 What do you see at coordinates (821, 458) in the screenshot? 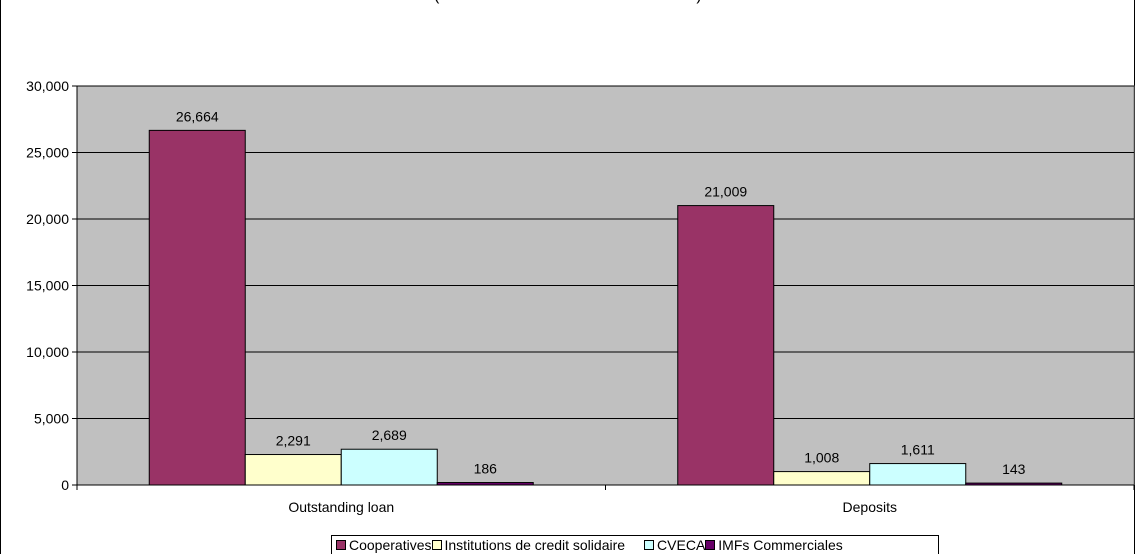
I see `data-label: 1,008` at bounding box center [821, 458].